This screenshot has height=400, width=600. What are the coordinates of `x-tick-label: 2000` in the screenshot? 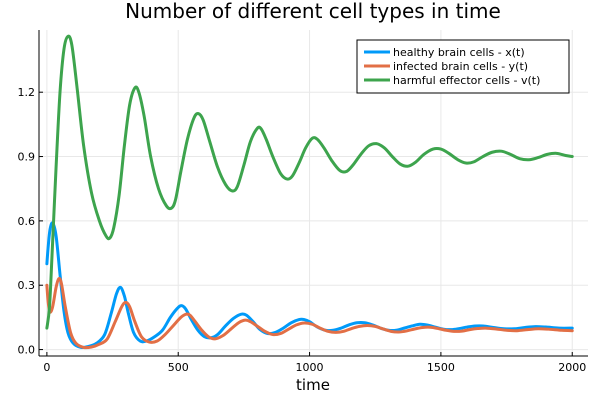 It's located at (572, 367).